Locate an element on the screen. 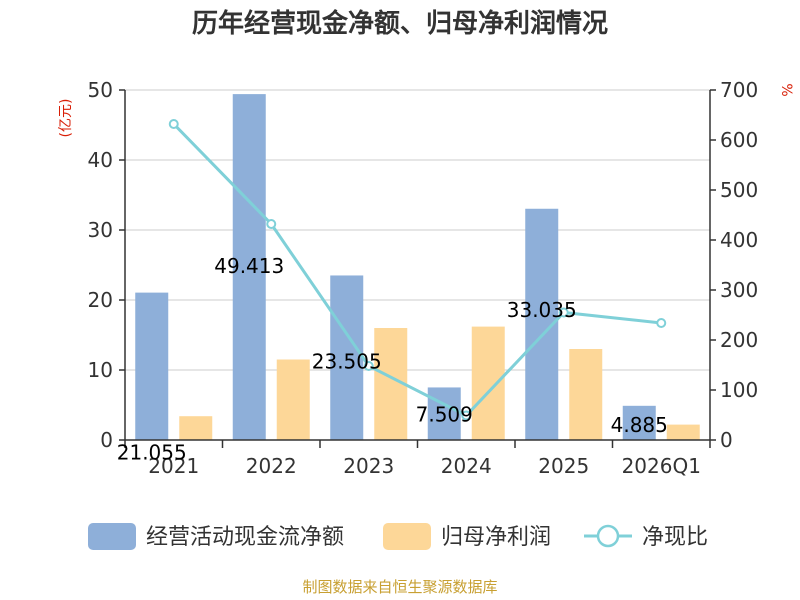  legend: 经营活动现金流净额 归母净利润 净现比 is located at coordinates (398, 536).